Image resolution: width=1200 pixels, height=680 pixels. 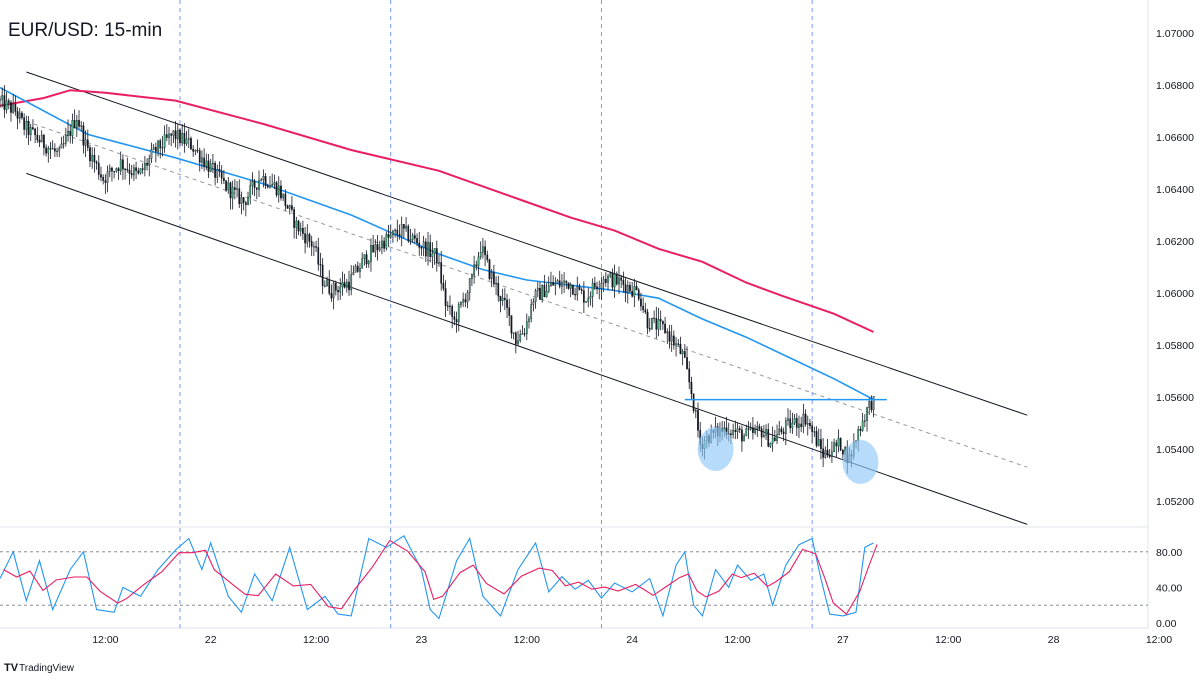 What do you see at coordinates (39, 668) in the screenshot?
I see `tradingview-logo: TV TradingView` at bounding box center [39, 668].